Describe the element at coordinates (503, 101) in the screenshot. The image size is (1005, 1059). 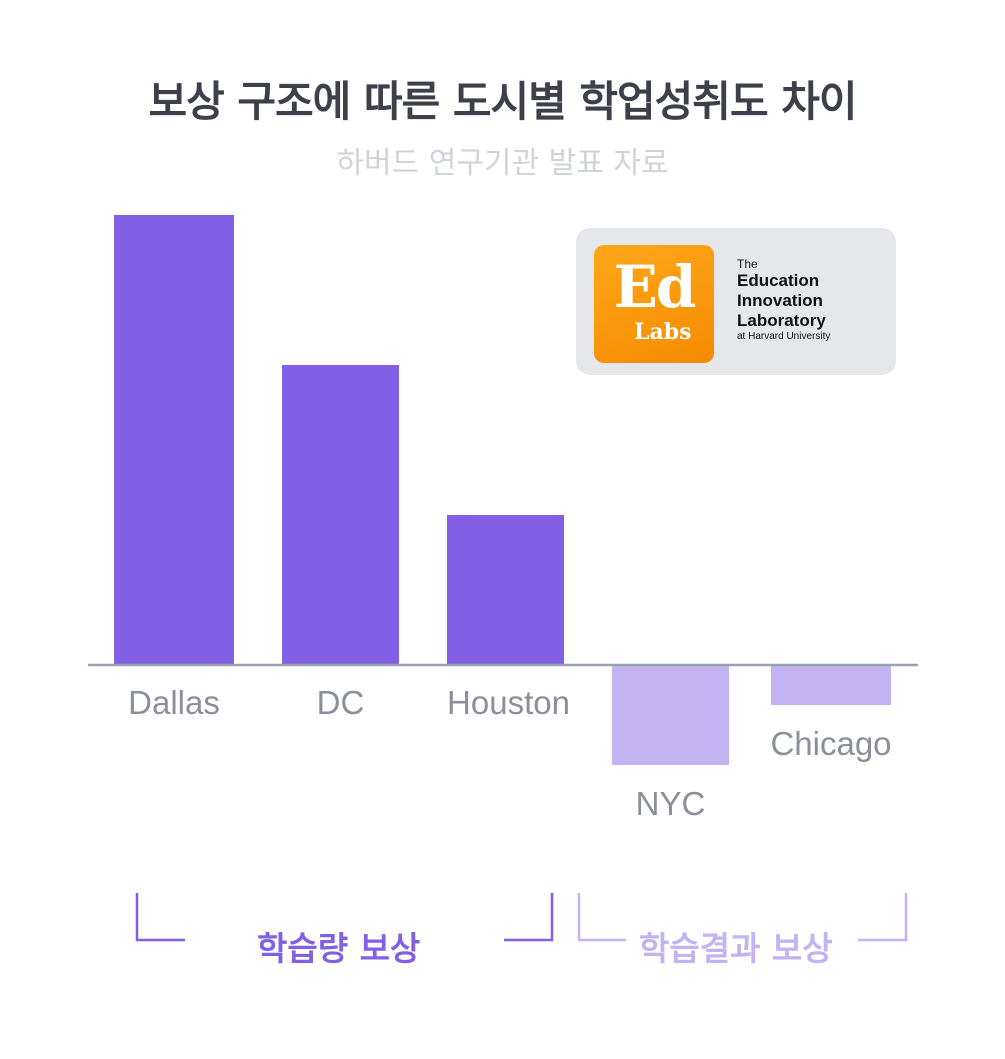
I see `chart-title: 보상 구조에 따른 도시별 학업성취도 차이` at that location.